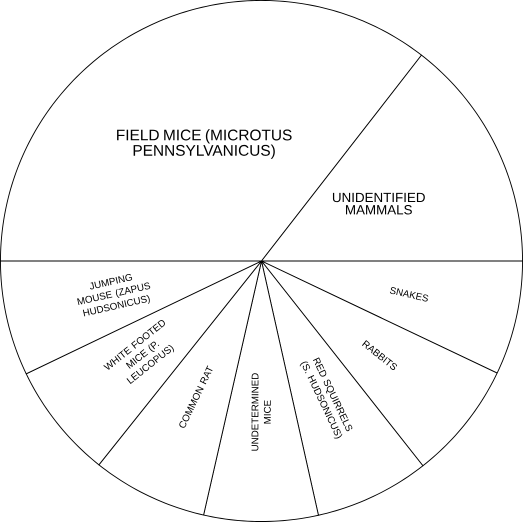 This screenshot has height=522, width=523. I want to click on slice-label: SNAKES, so click(409, 294).